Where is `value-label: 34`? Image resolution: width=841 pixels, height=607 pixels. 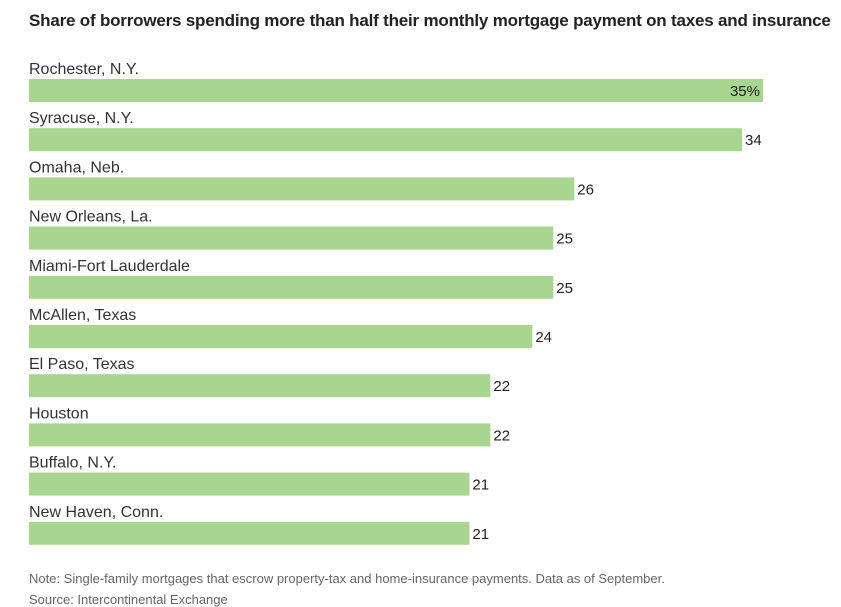 value-label: 34 is located at coordinates (753, 140).